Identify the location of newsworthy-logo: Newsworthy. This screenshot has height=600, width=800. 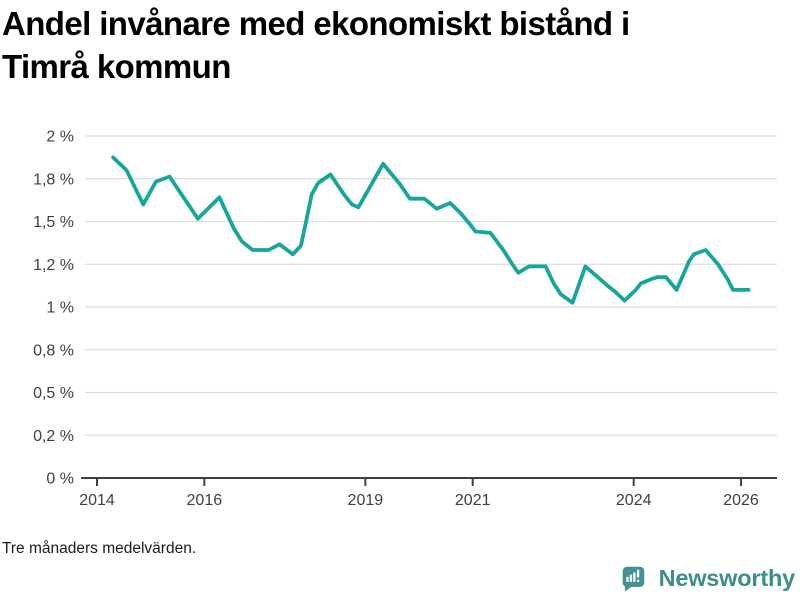
(708, 578).